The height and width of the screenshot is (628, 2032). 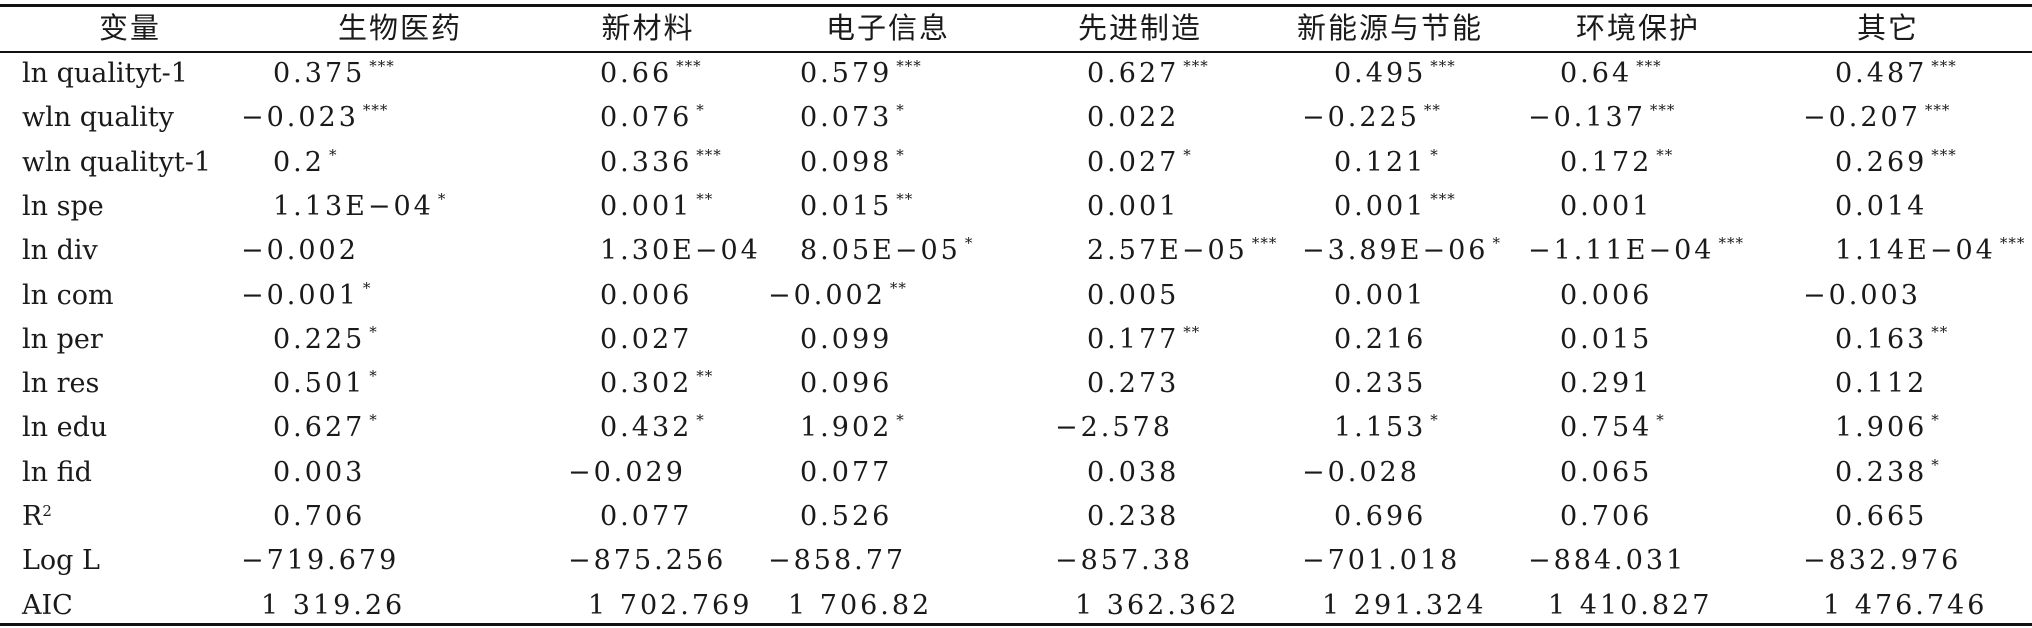 I want to click on table-cell: 0.005, so click(x=1133, y=296).